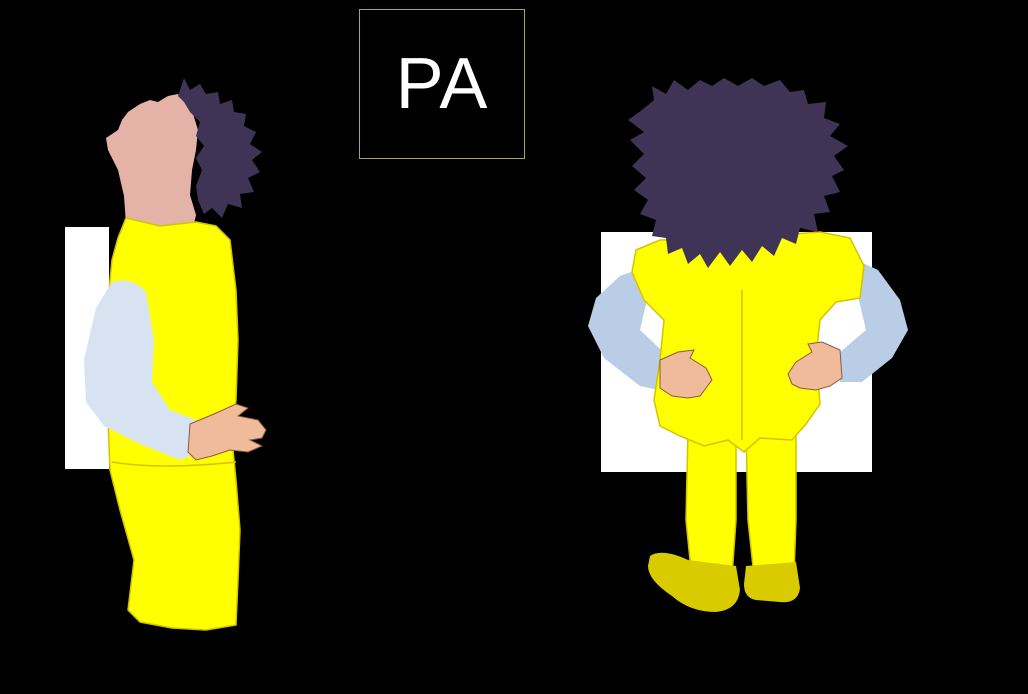 The height and width of the screenshot is (694, 1028). Describe the element at coordinates (738, 173) in the screenshot. I see `pa-hair` at that location.